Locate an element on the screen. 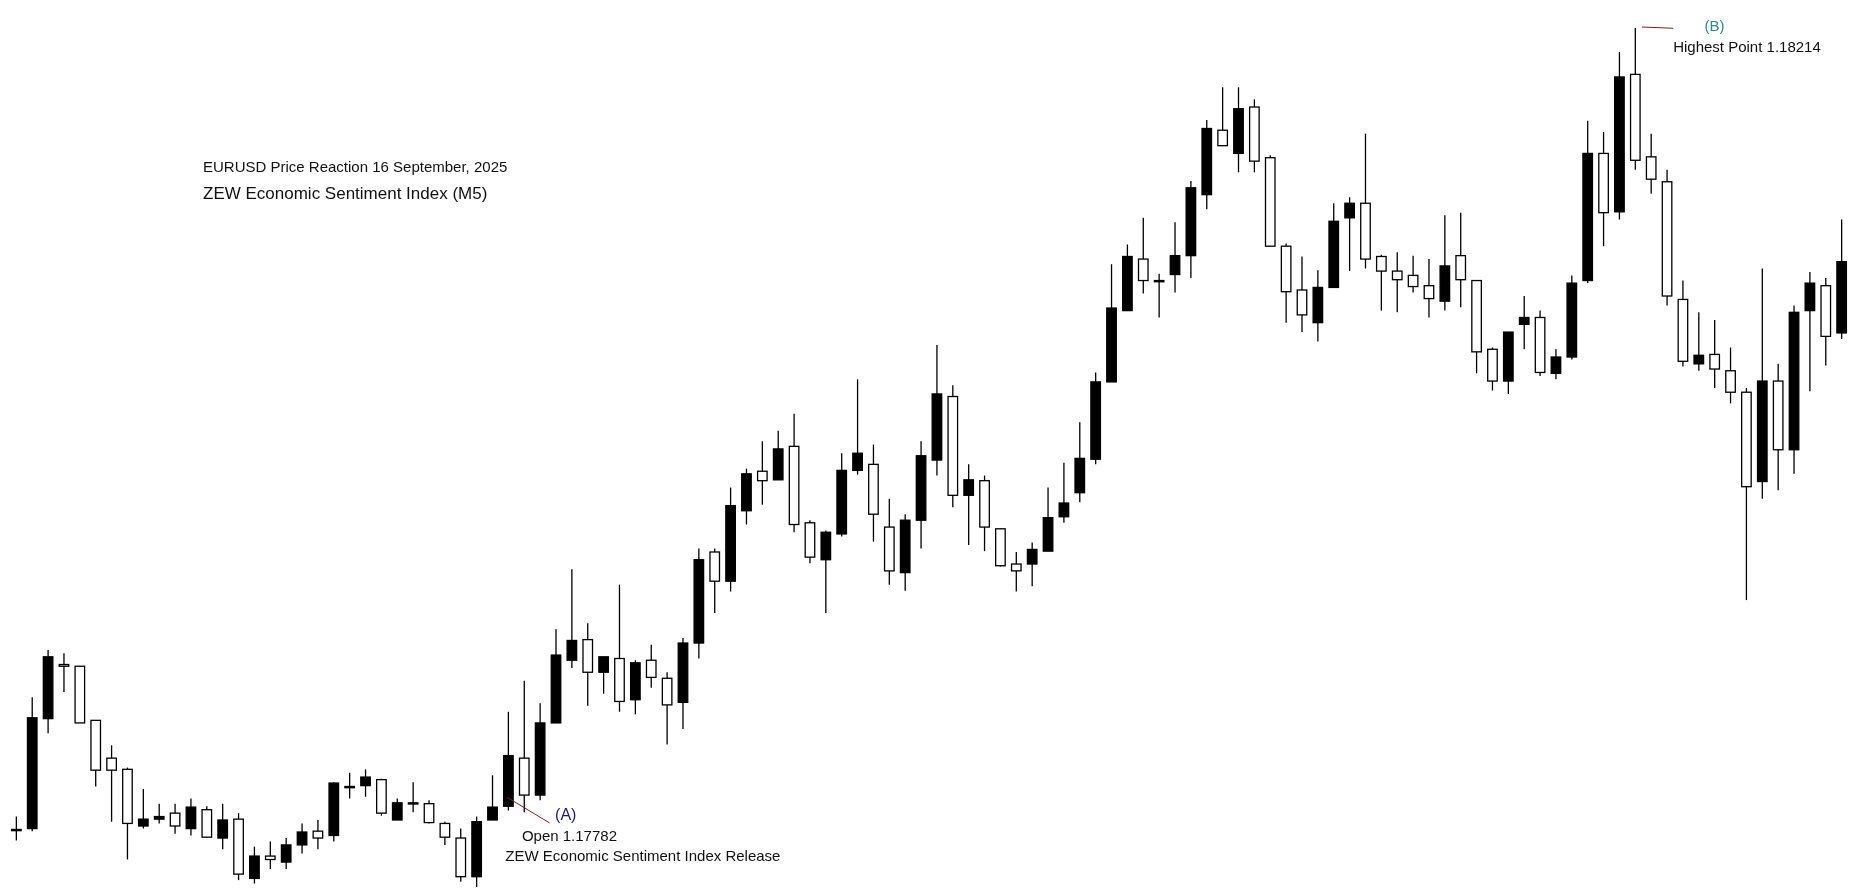  annotation: ZEW Economic Sentiment Index Release is located at coordinates (643, 855).